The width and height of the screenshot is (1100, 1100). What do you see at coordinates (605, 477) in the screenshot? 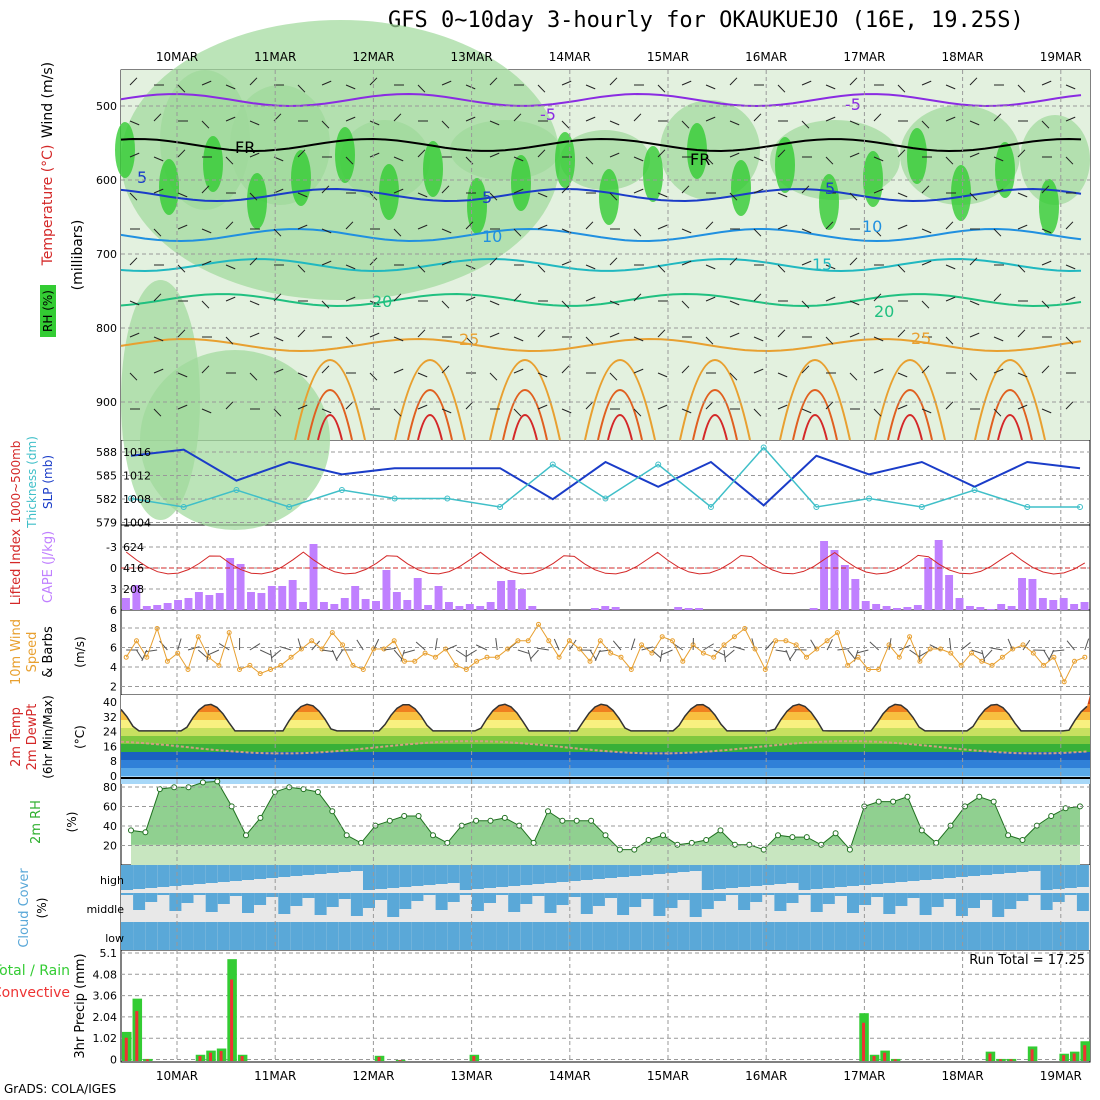
I see `thickness-line` at bounding box center [605, 477].